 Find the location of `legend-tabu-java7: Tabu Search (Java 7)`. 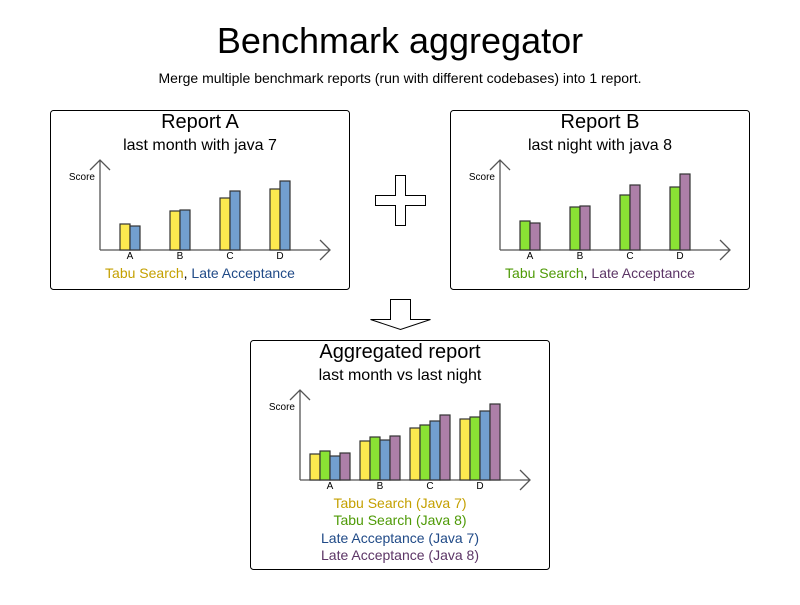

legend-tabu-java7: Tabu Search (Java 7) is located at coordinates (399, 503).